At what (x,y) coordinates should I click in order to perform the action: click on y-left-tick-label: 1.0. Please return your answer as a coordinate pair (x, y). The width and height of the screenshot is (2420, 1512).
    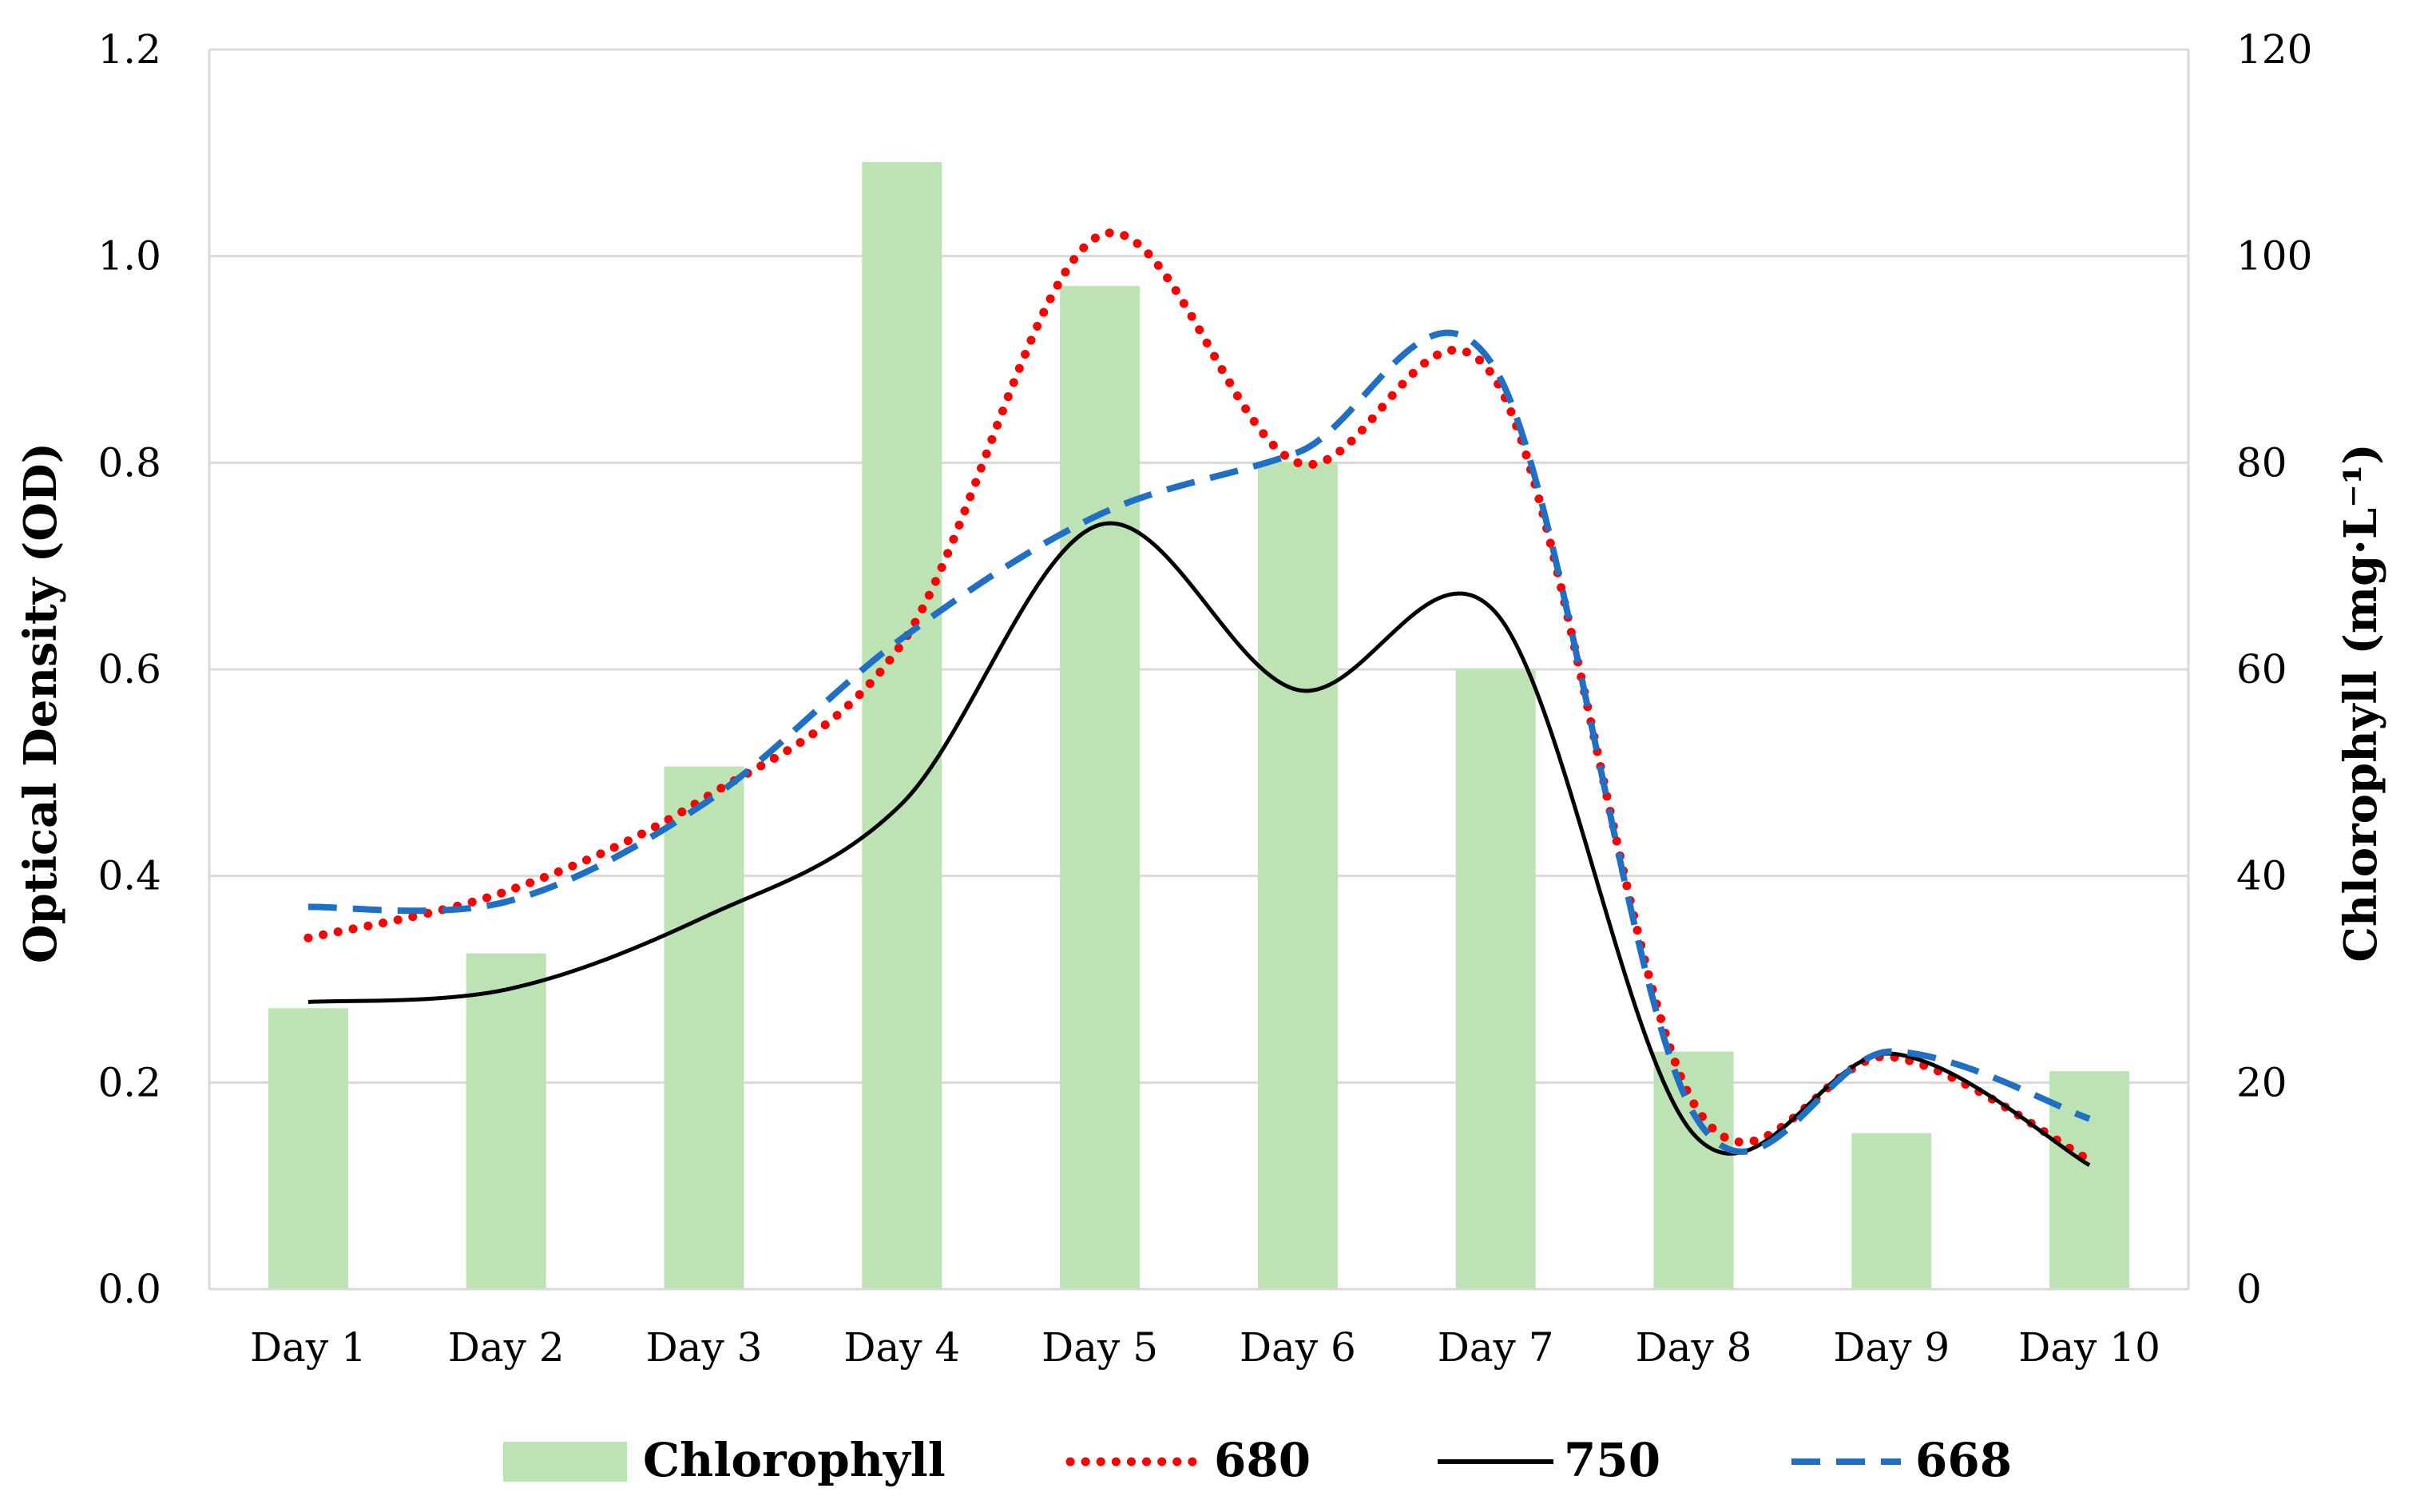
    Looking at the image, I should click on (129, 256).